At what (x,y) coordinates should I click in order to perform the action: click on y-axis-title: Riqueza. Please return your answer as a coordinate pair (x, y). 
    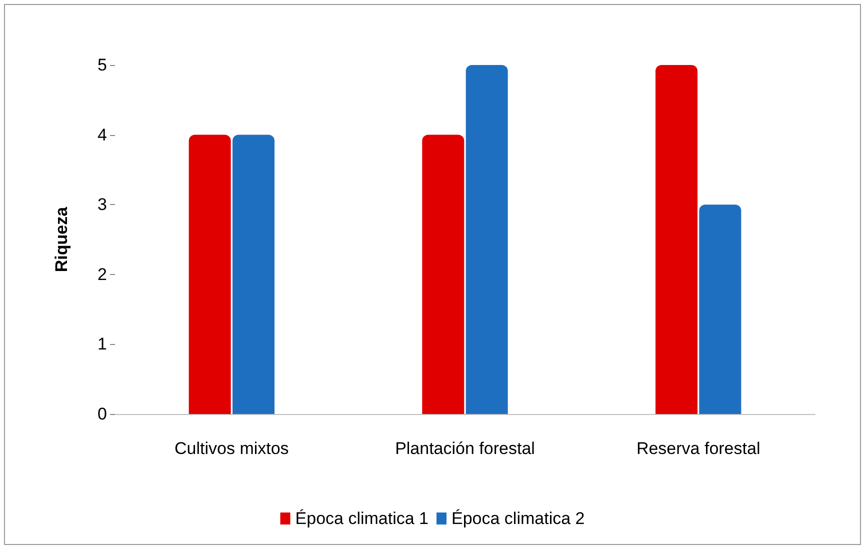
    Looking at the image, I should click on (61, 239).